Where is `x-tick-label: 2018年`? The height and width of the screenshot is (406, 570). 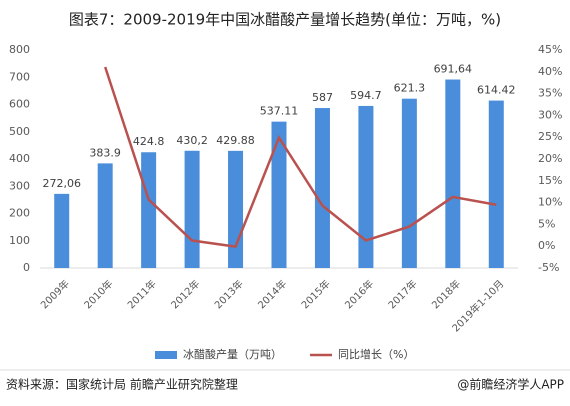
x-tick-label: 2018年 is located at coordinates (446, 294).